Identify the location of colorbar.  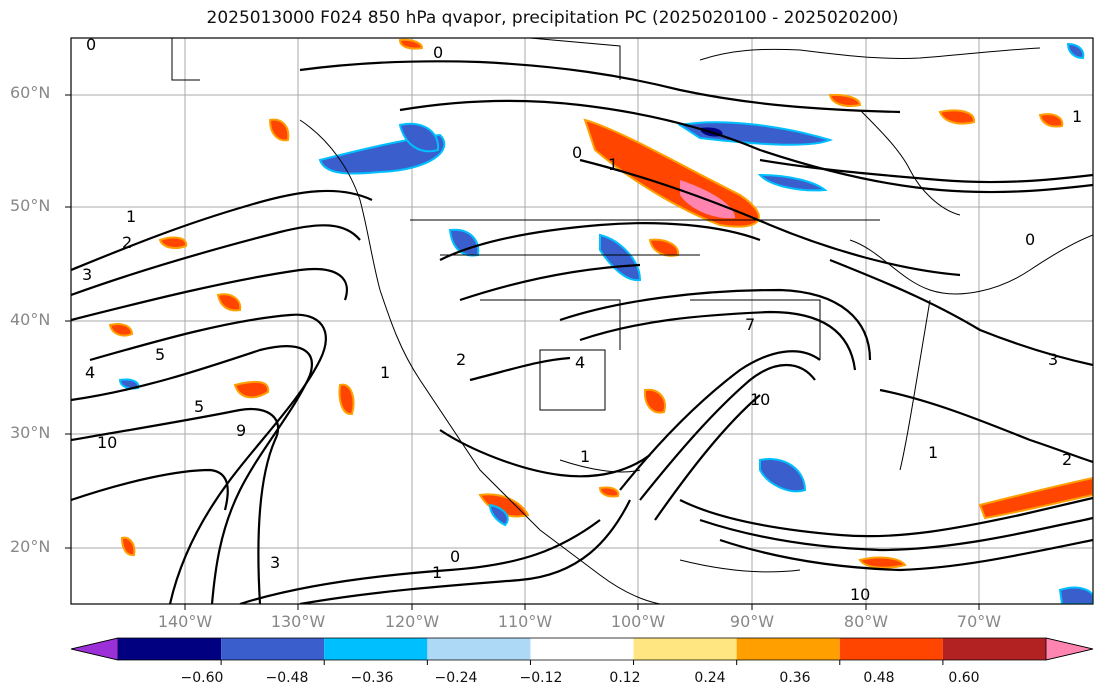
(582, 651).